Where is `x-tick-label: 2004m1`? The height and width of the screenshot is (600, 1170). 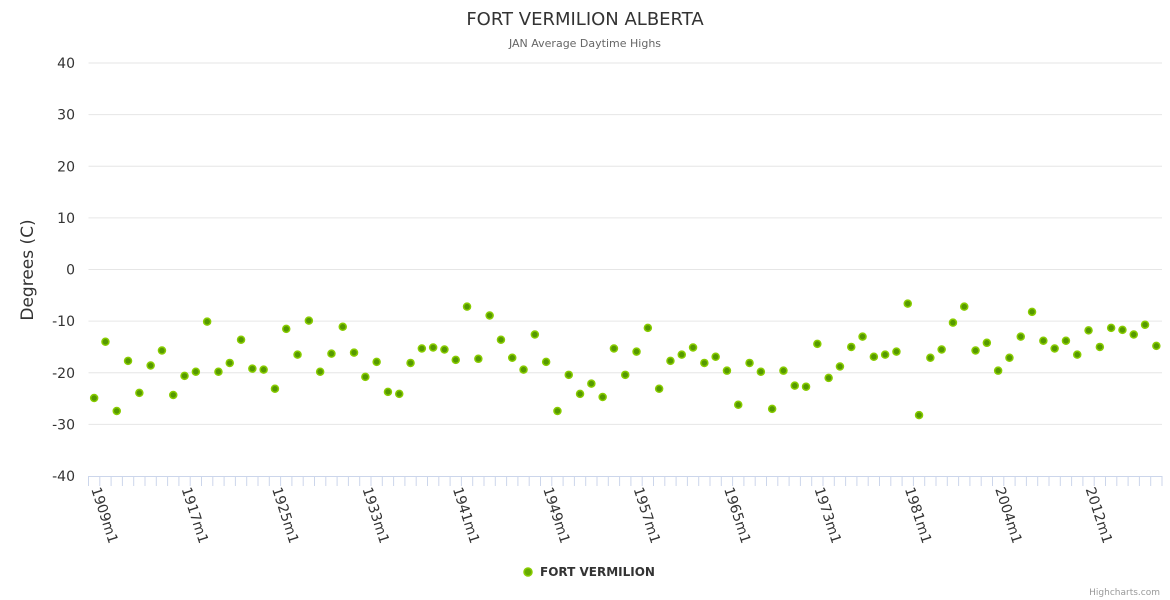
x-tick-label: 2004m1 is located at coordinates (1007, 515).